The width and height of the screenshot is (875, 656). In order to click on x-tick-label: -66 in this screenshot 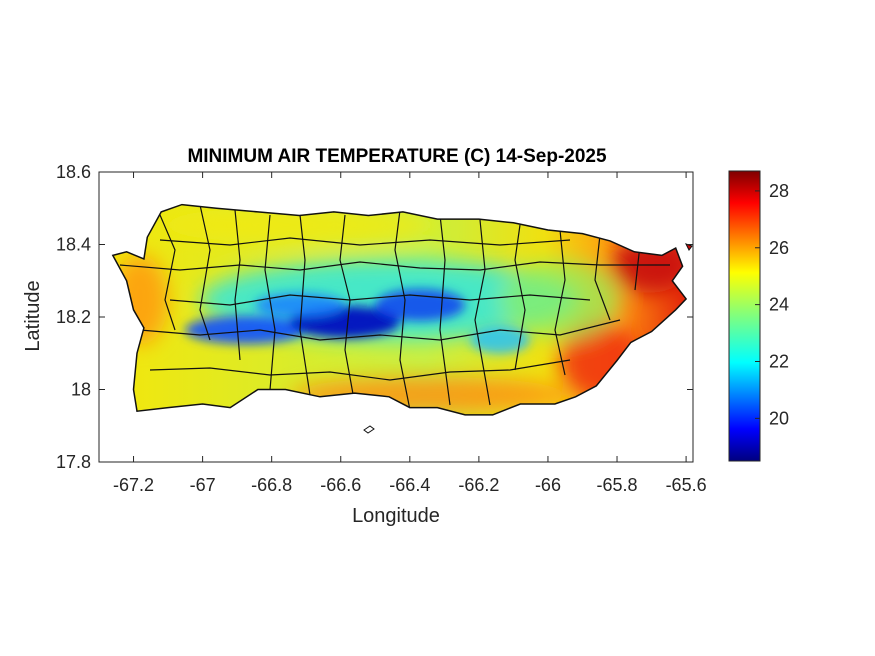, I will do `click(548, 485)`.